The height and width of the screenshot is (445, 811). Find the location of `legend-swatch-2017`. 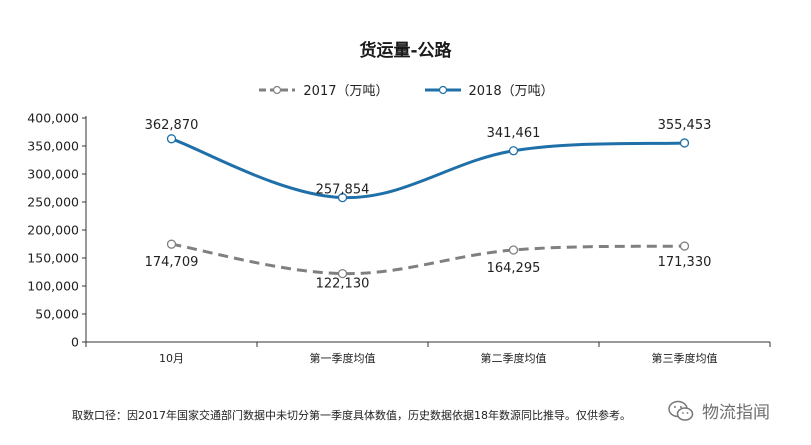

legend-swatch-2017 is located at coordinates (277, 89).